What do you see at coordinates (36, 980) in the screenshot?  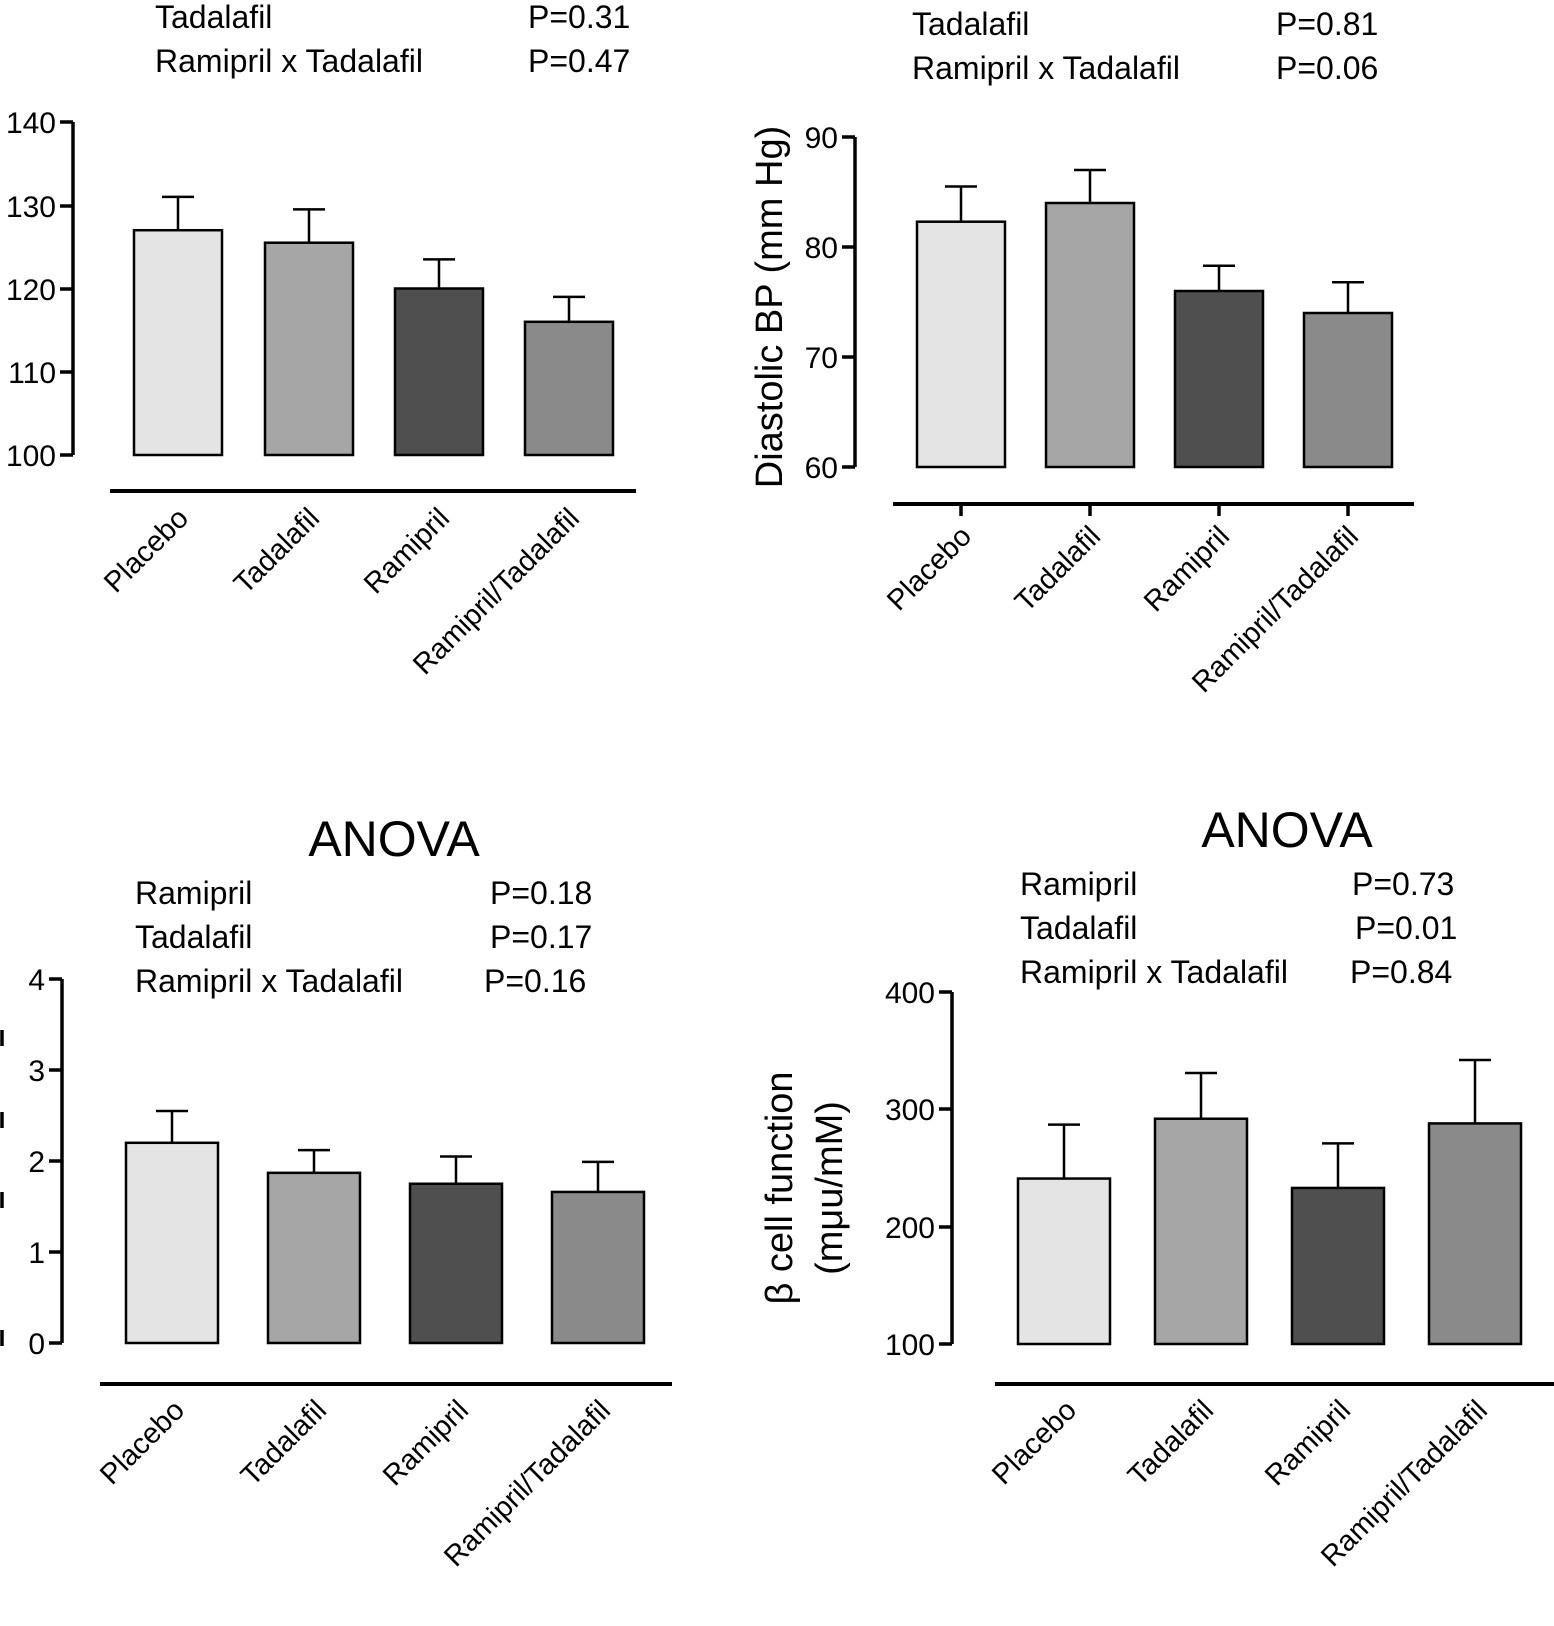 I see `y-tick-label: 4` at bounding box center [36, 980].